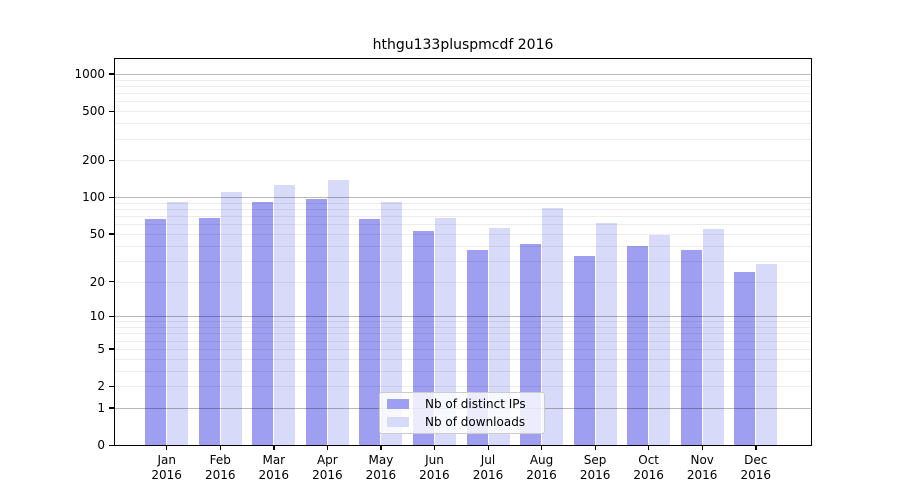 This screenshot has height=500, width=900. Describe the element at coordinates (338, 312) in the screenshot. I see `bar-downloads-apr` at that location.